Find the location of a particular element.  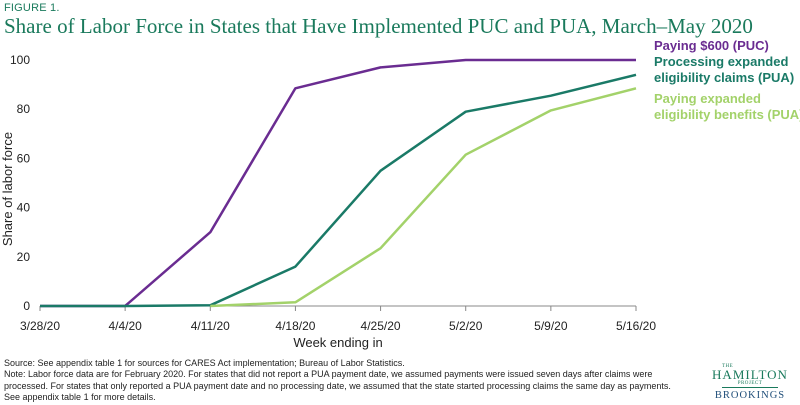

logo-name: HAMILTON is located at coordinates (750, 374).